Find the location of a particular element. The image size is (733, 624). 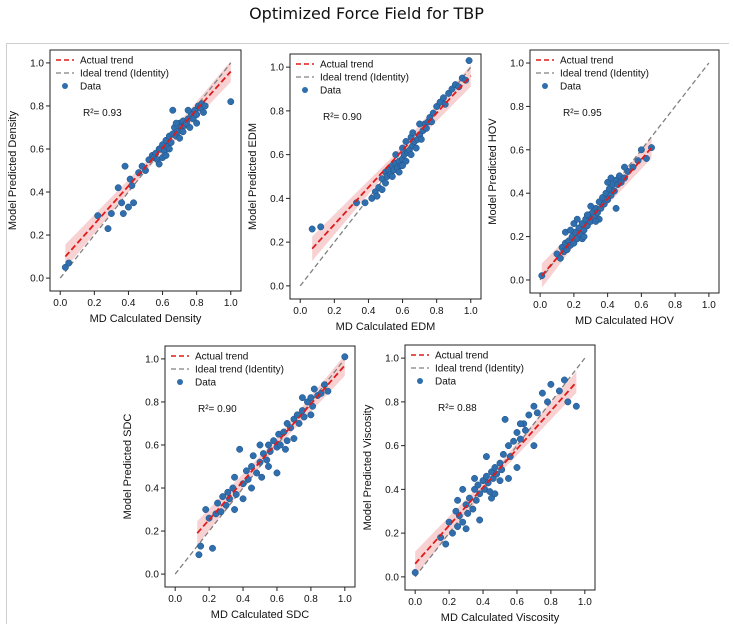

r2-annotation: R²= 0.90 is located at coordinates (217, 409).